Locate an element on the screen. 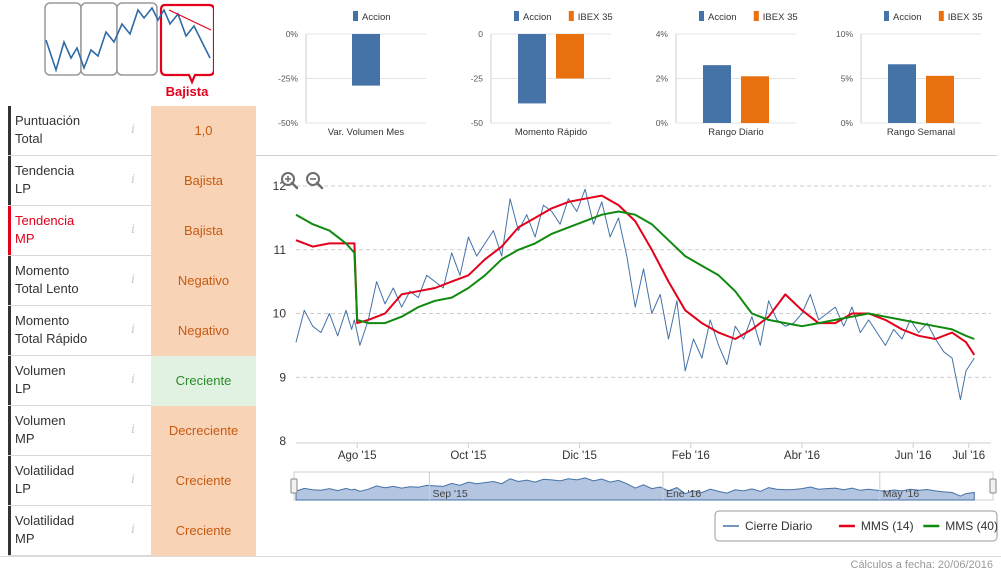 The height and width of the screenshot is (576, 1001). calculation-date: Cálculos a fecha: 20/06/2016 is located at coordinates (922, 565).